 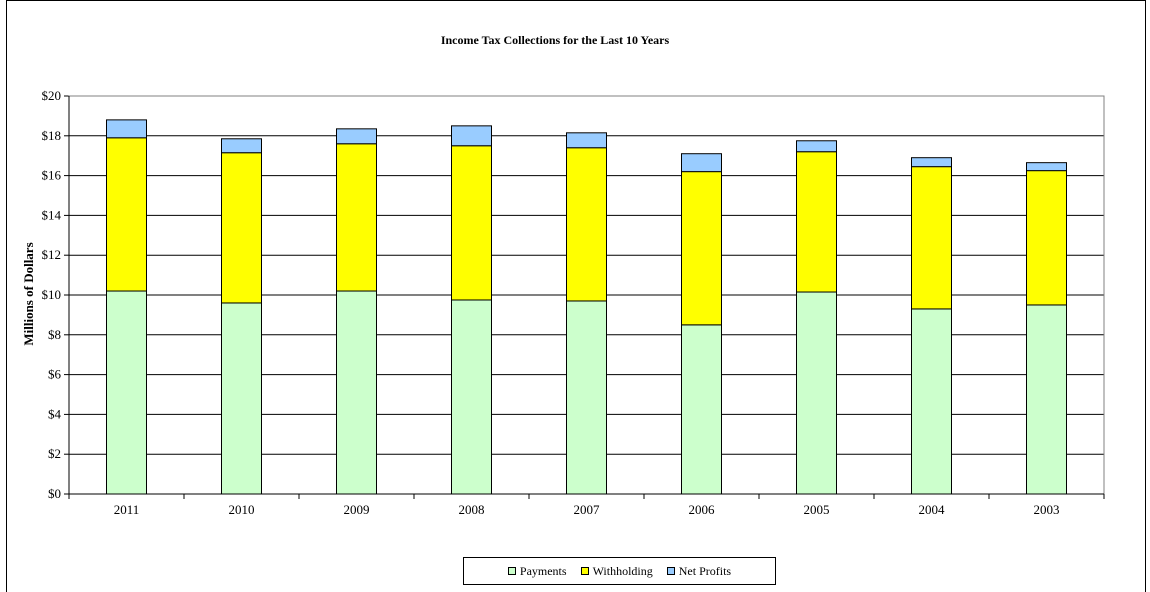 What do you see at coordinates (816, 222) in the screenshot?
I see `bar-withholding-2005` at bounding box center [816, 222].